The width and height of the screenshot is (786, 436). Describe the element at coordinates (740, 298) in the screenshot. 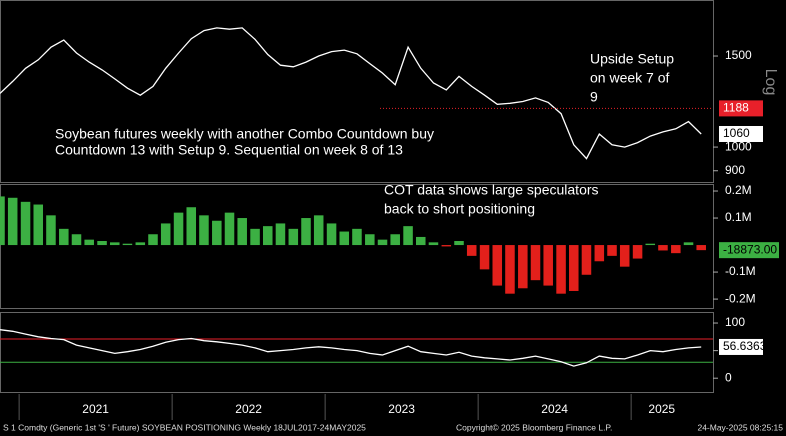

I see `y-tick-label: -0.2M` at that location.